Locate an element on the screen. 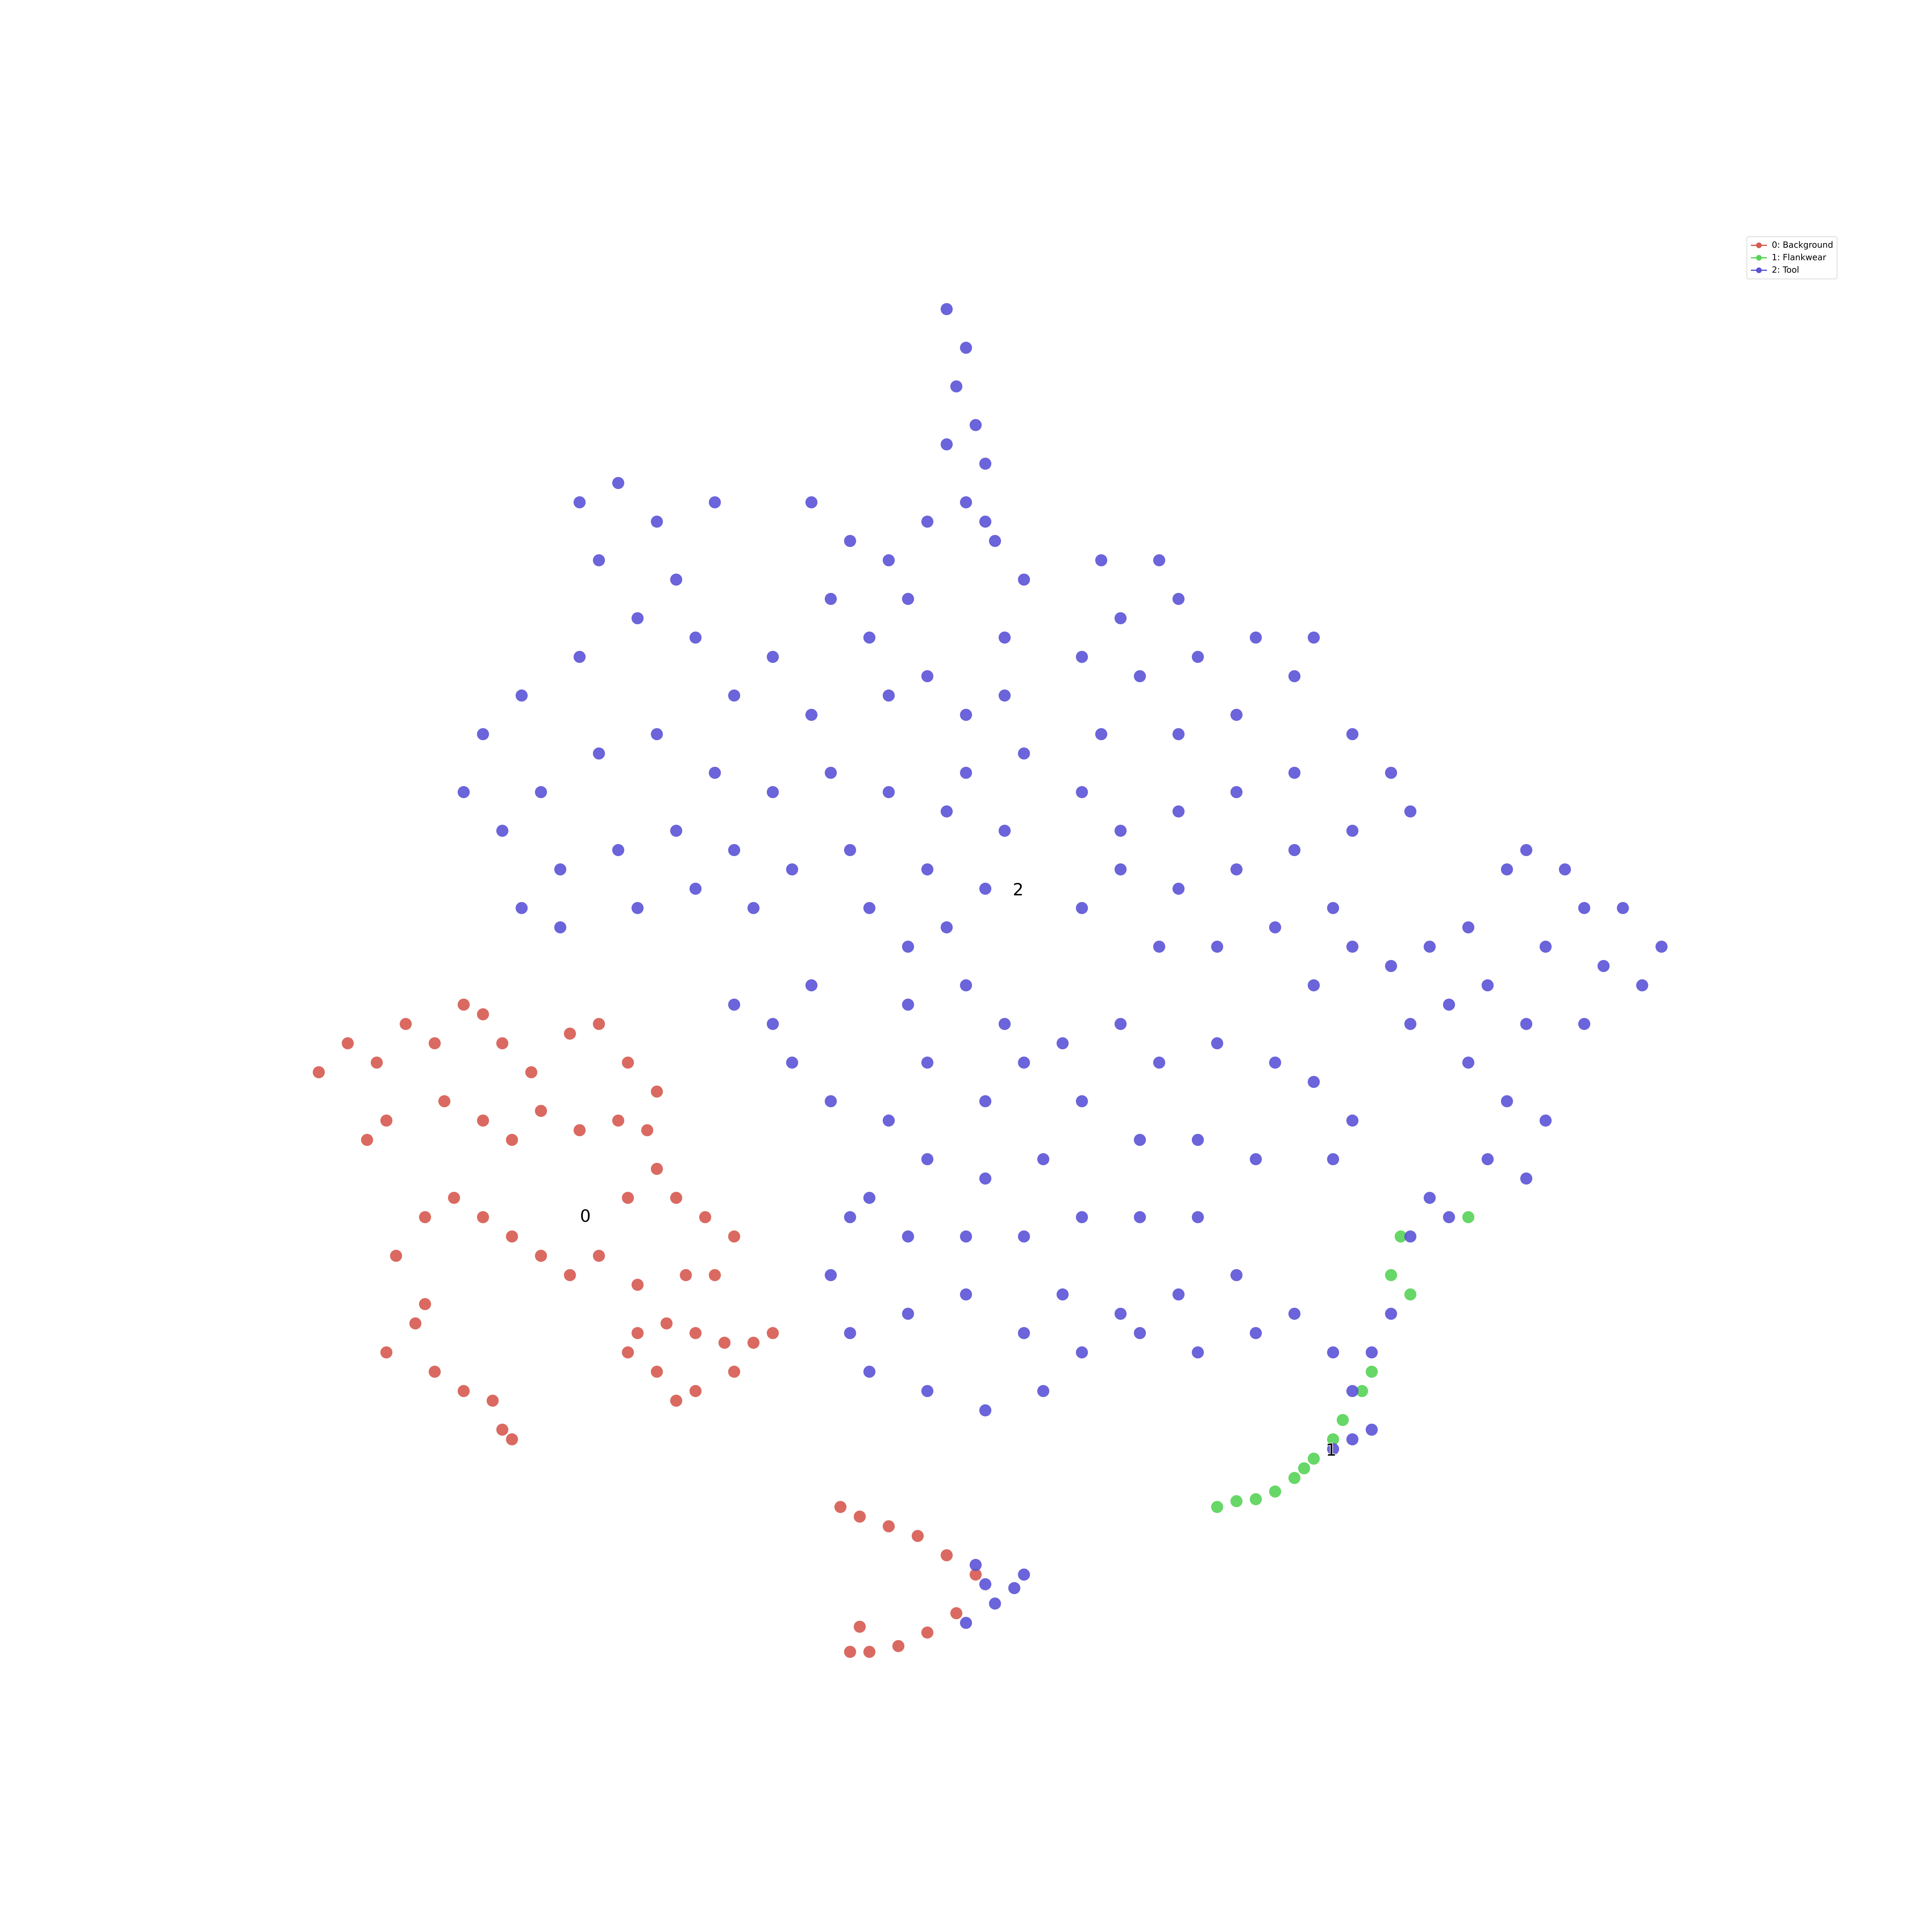 This screenshot has height=1932, width=1932. cluster-label: 2 is located at coordinates (1018, 889).